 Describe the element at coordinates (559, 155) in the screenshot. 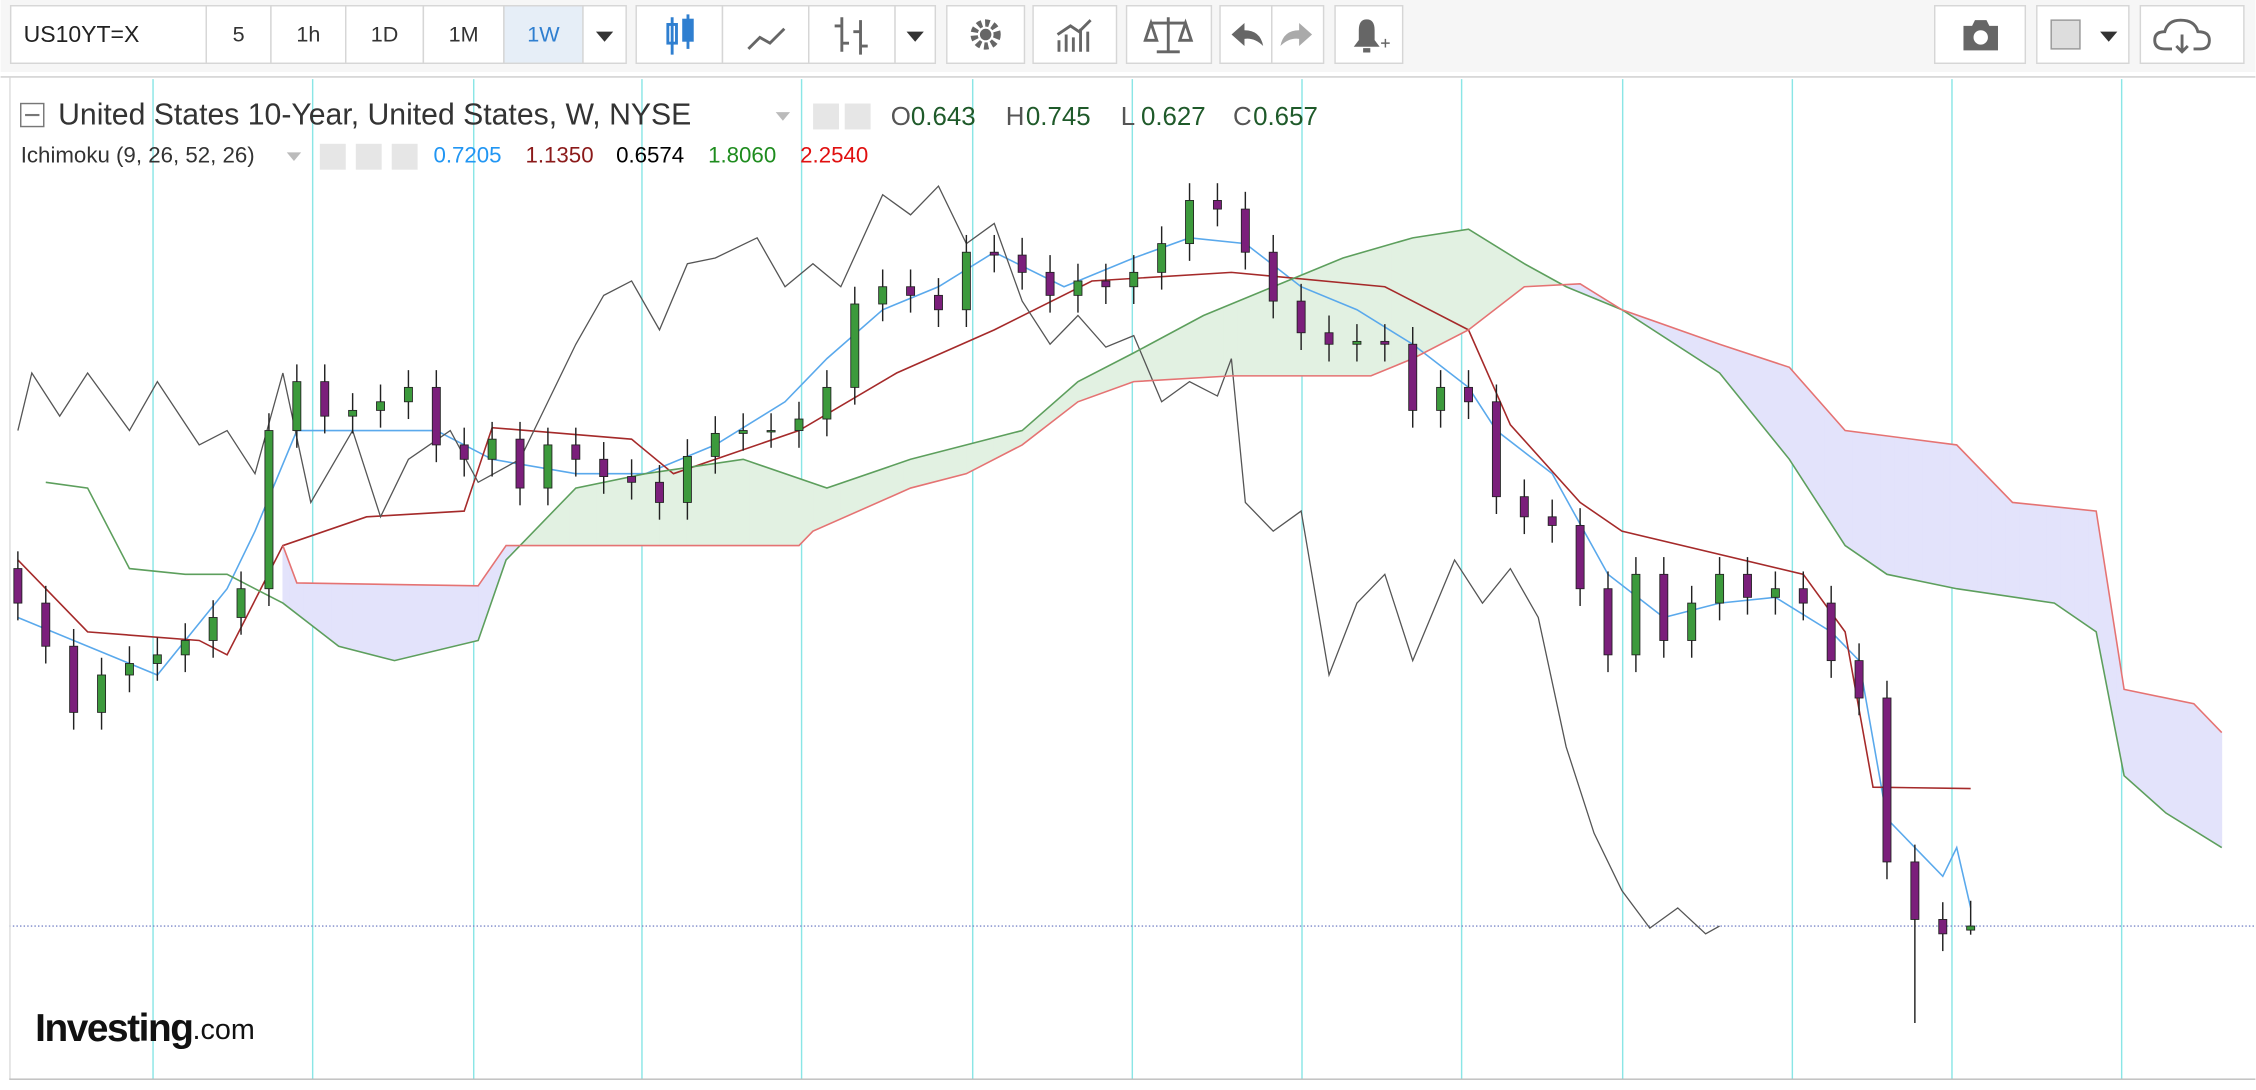

I see `indicator-value: 1.1350` at that location.